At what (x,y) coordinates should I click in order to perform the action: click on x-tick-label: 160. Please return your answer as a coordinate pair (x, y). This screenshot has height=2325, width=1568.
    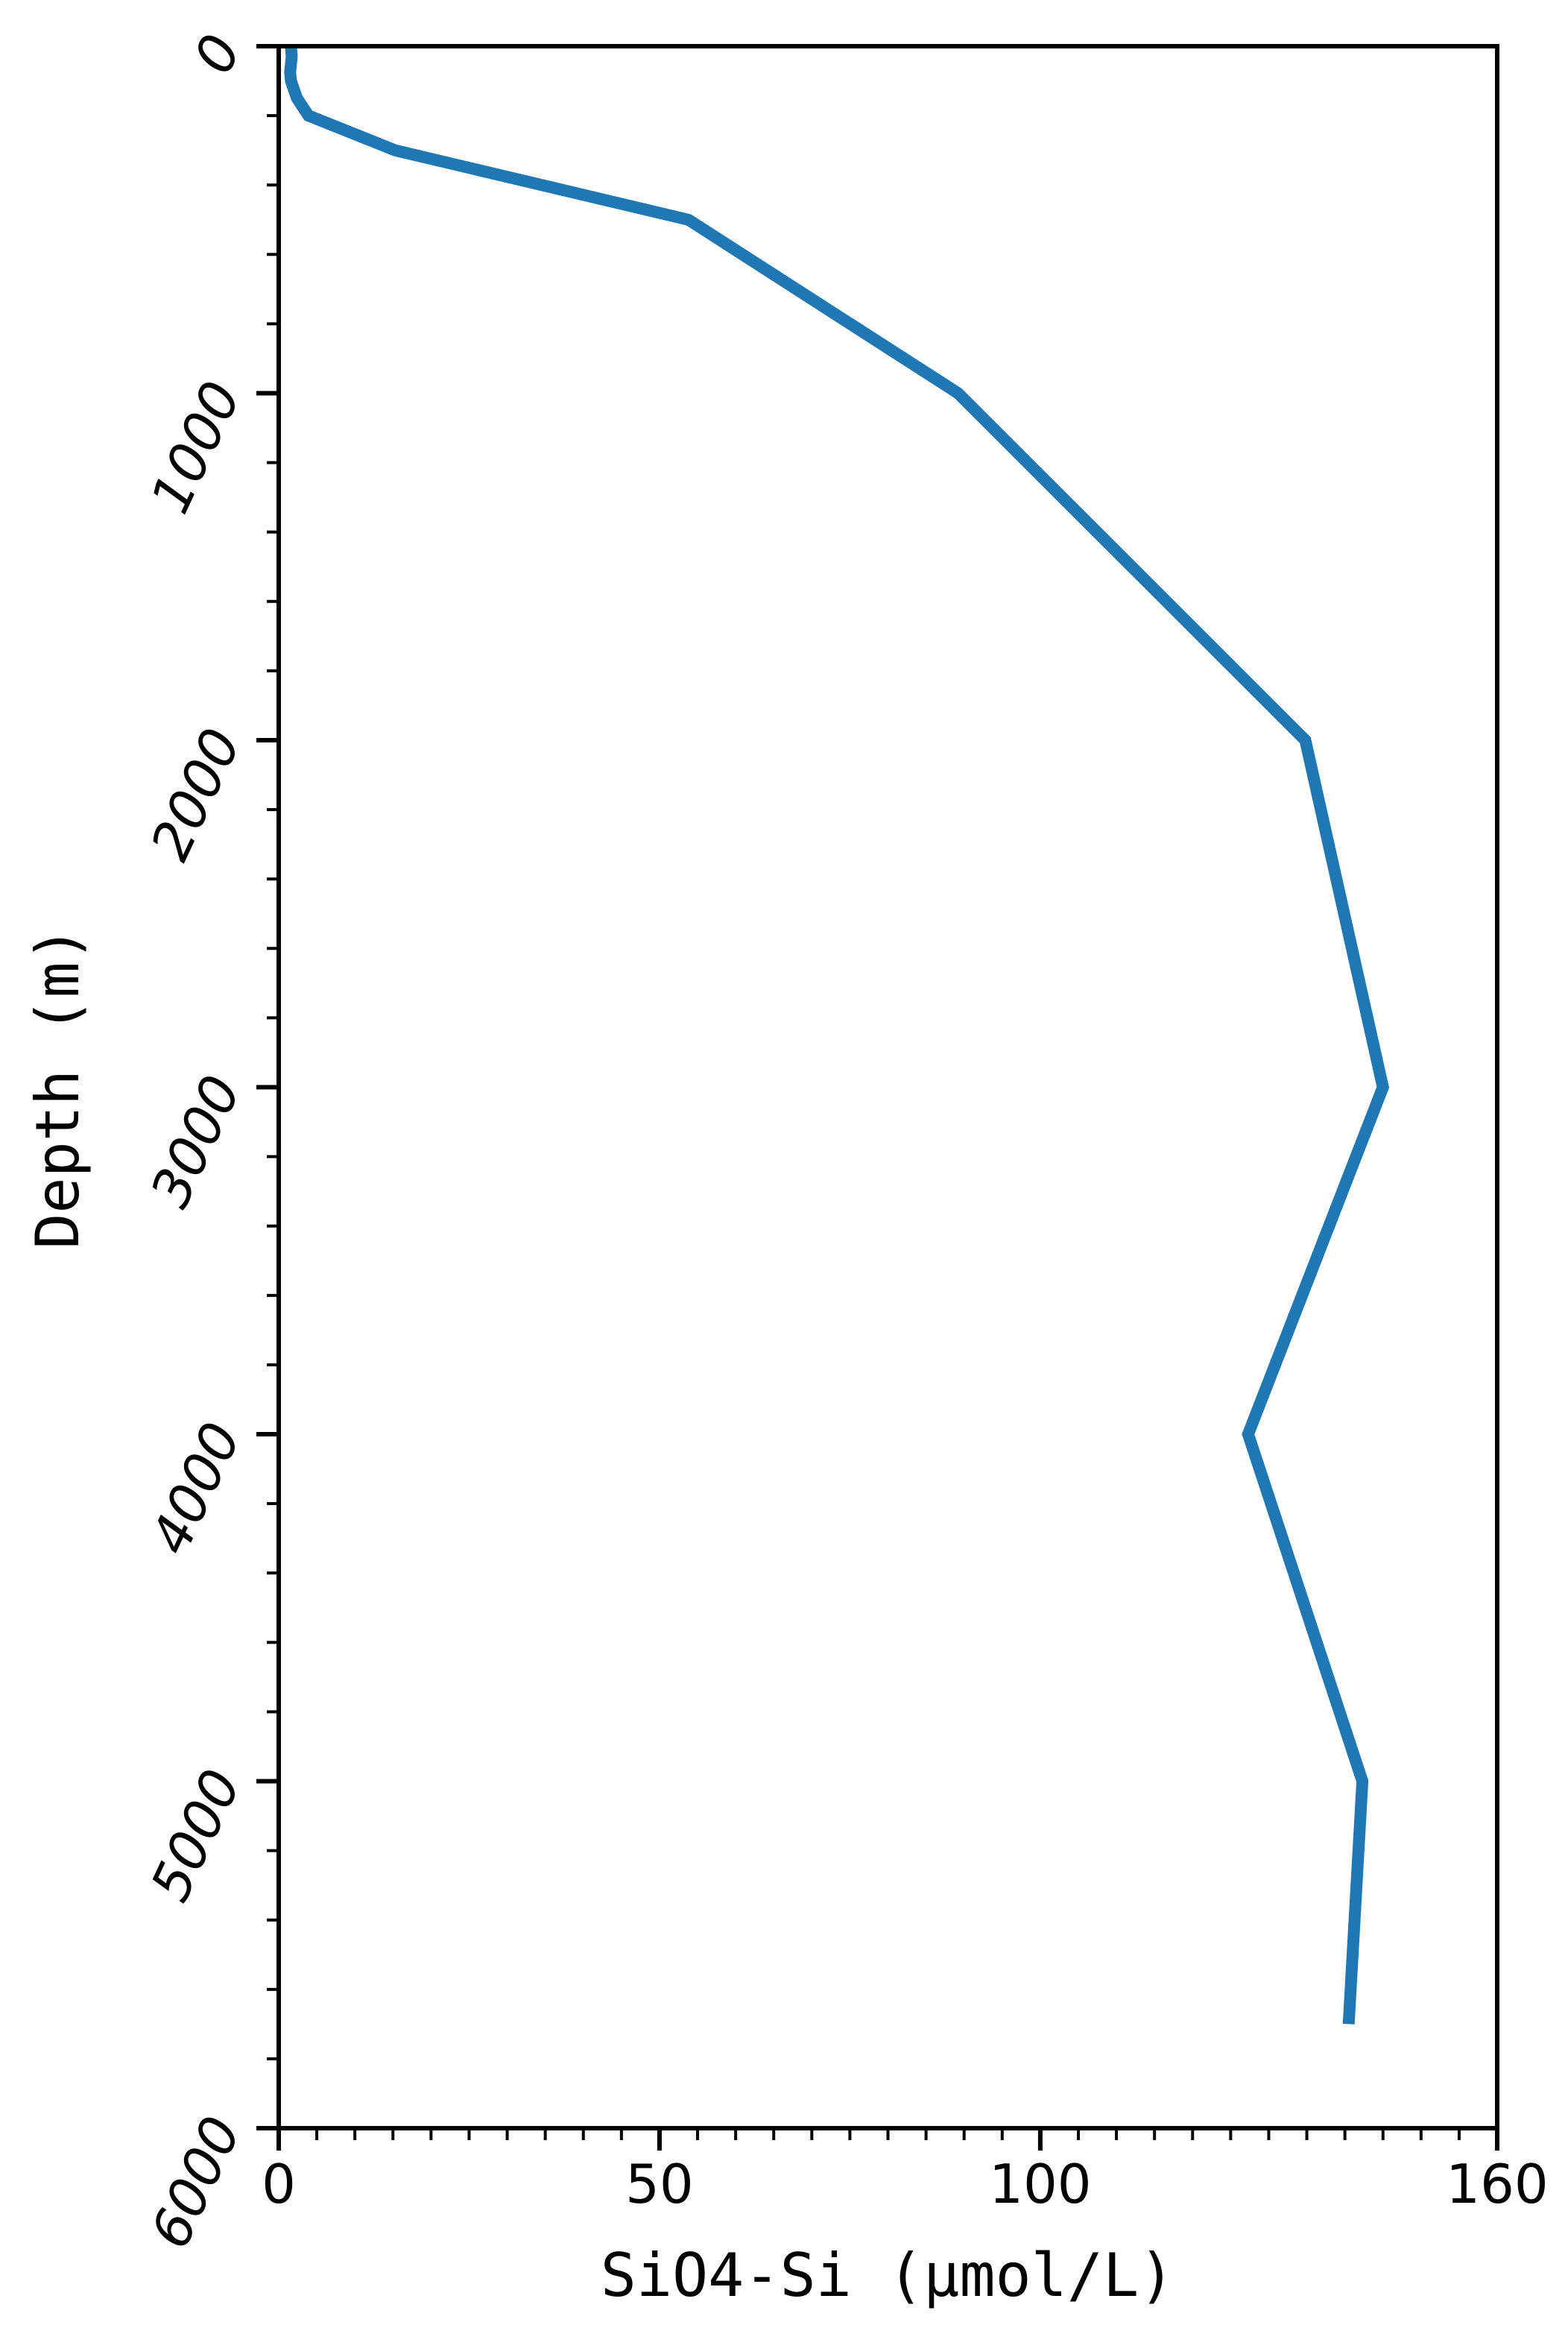
    Looking at the image, I should click on (1497, 2184).